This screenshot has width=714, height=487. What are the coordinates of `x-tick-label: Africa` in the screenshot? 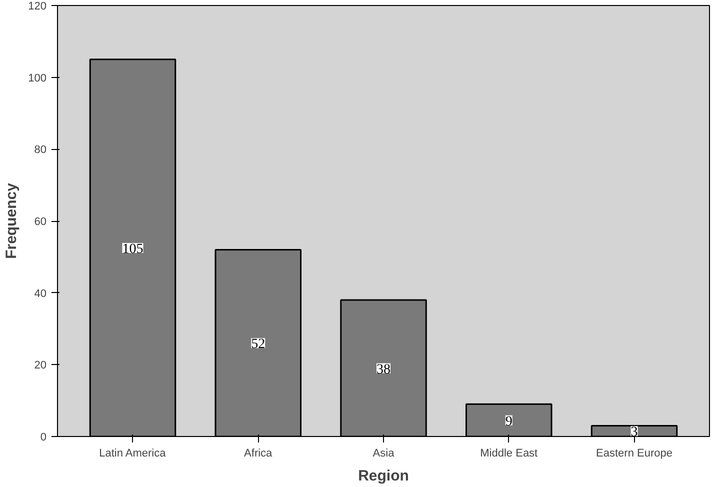 It's located at (259, 454).